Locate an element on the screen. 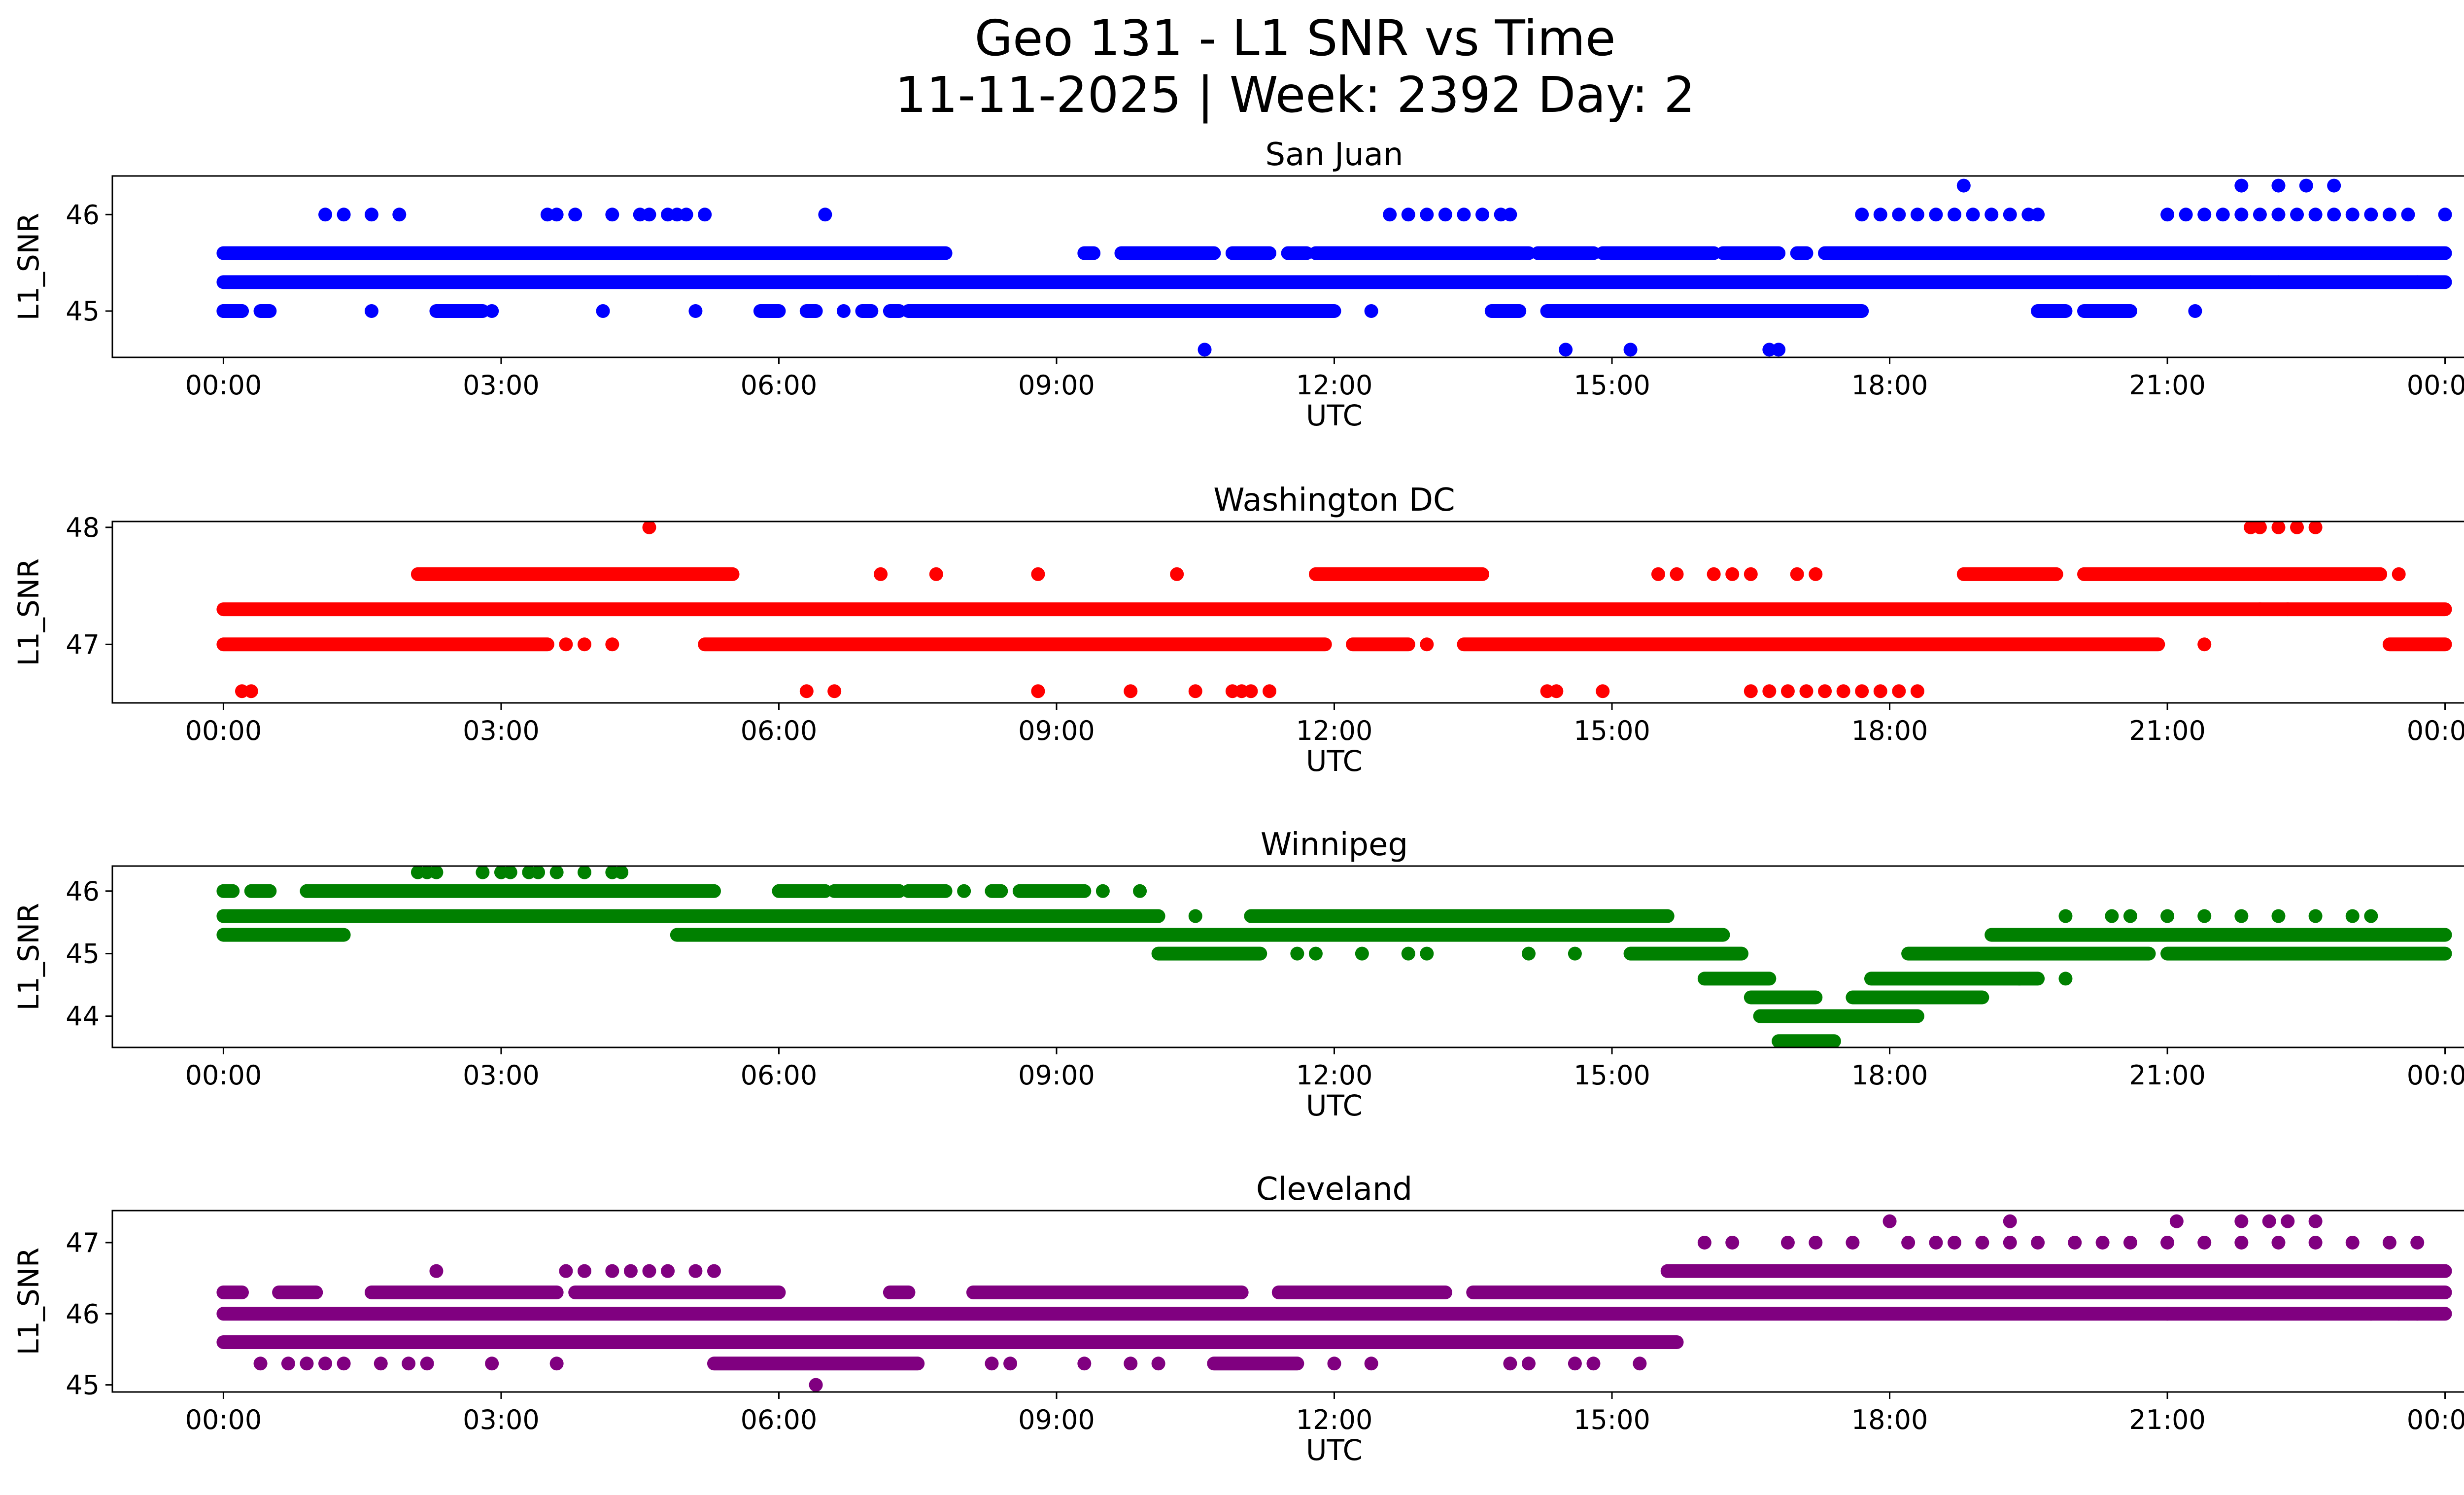  x-tick-label: 03:00 is located at coordinates (501, 730).